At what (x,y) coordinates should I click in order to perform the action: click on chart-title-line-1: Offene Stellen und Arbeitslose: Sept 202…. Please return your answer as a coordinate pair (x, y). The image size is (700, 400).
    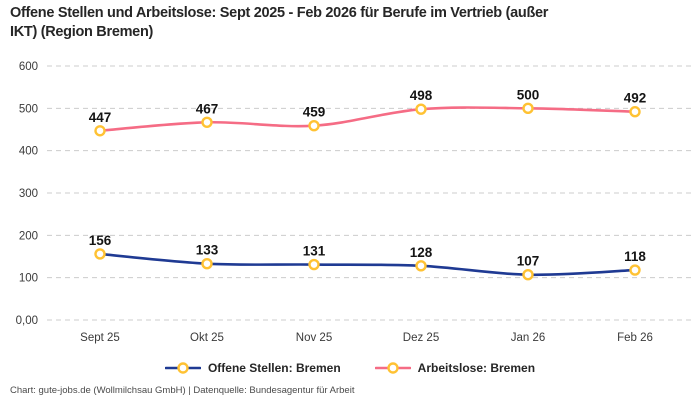
    Looking at the image, I should click on (279, 13).